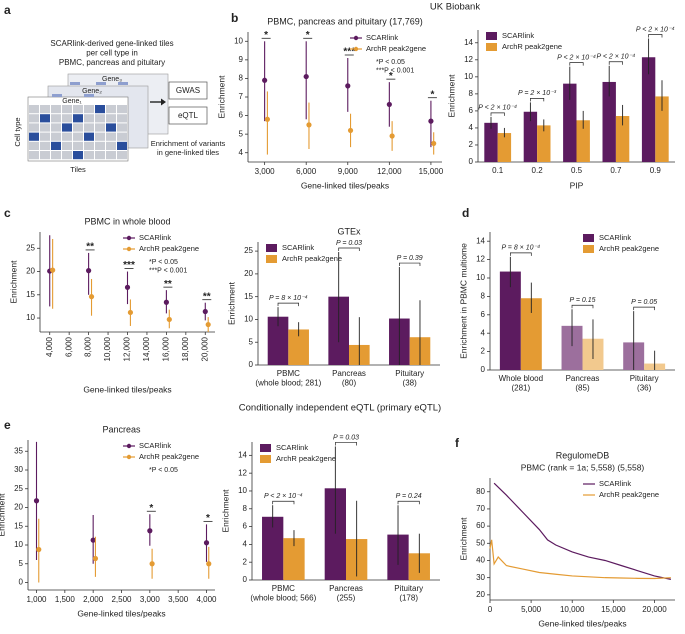  Describe the element at coordinates (78, 169) in the screenshot. I see `axis-label: Tiles` at that location.